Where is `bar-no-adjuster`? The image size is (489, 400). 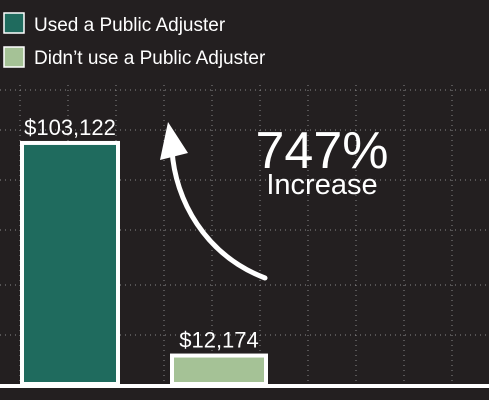 bar-no-adjuster is located at coordinates (219, 369).